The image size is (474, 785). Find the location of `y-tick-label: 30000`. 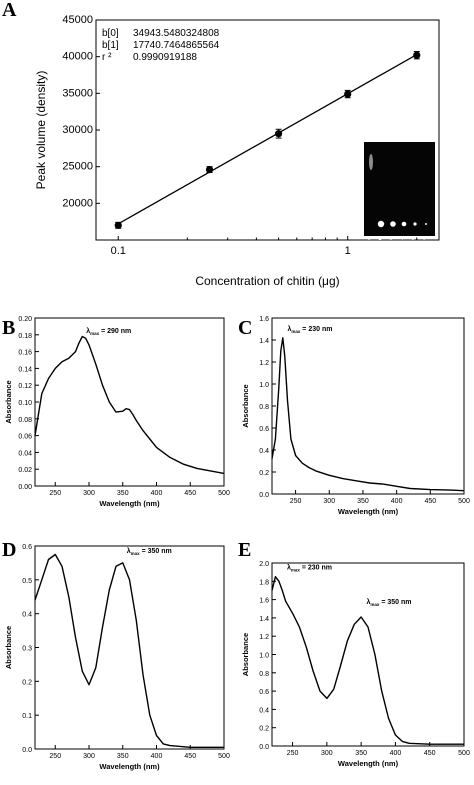

y-tick-label: 30000 is located at coordinates (77, 130).